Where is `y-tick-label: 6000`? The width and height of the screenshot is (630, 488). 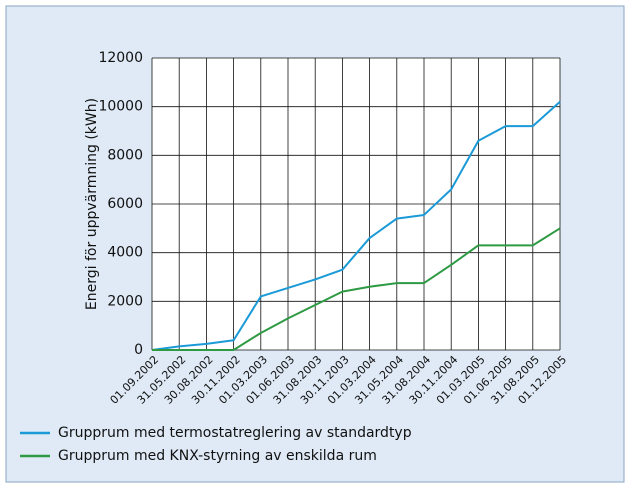
y-tick-label: 6000 is located at coordinates (125, 204).